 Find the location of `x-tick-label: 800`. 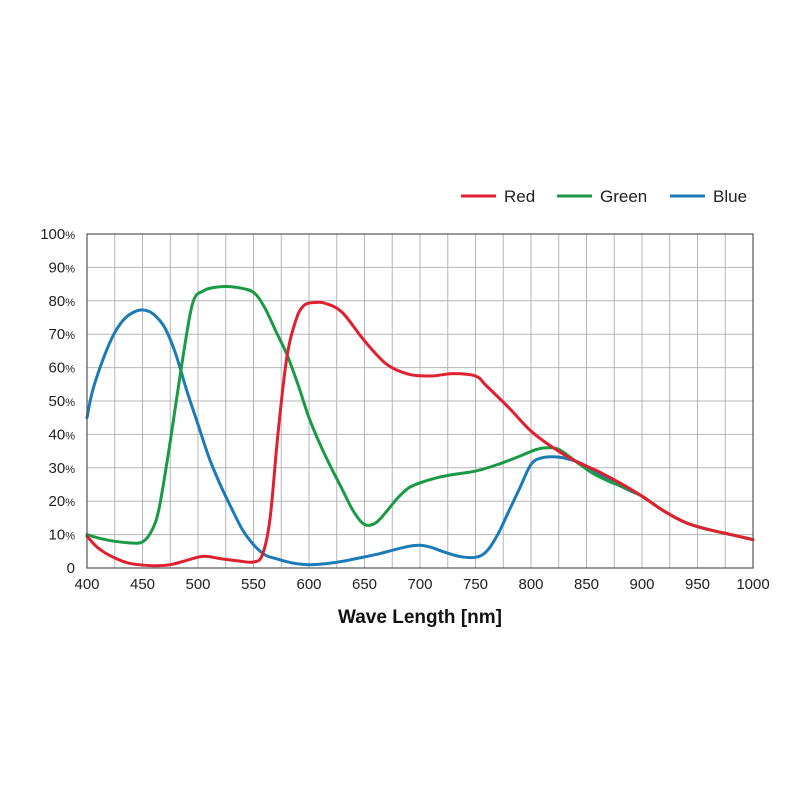

x-tick-label: 800 is located at coordinates (530, 584).